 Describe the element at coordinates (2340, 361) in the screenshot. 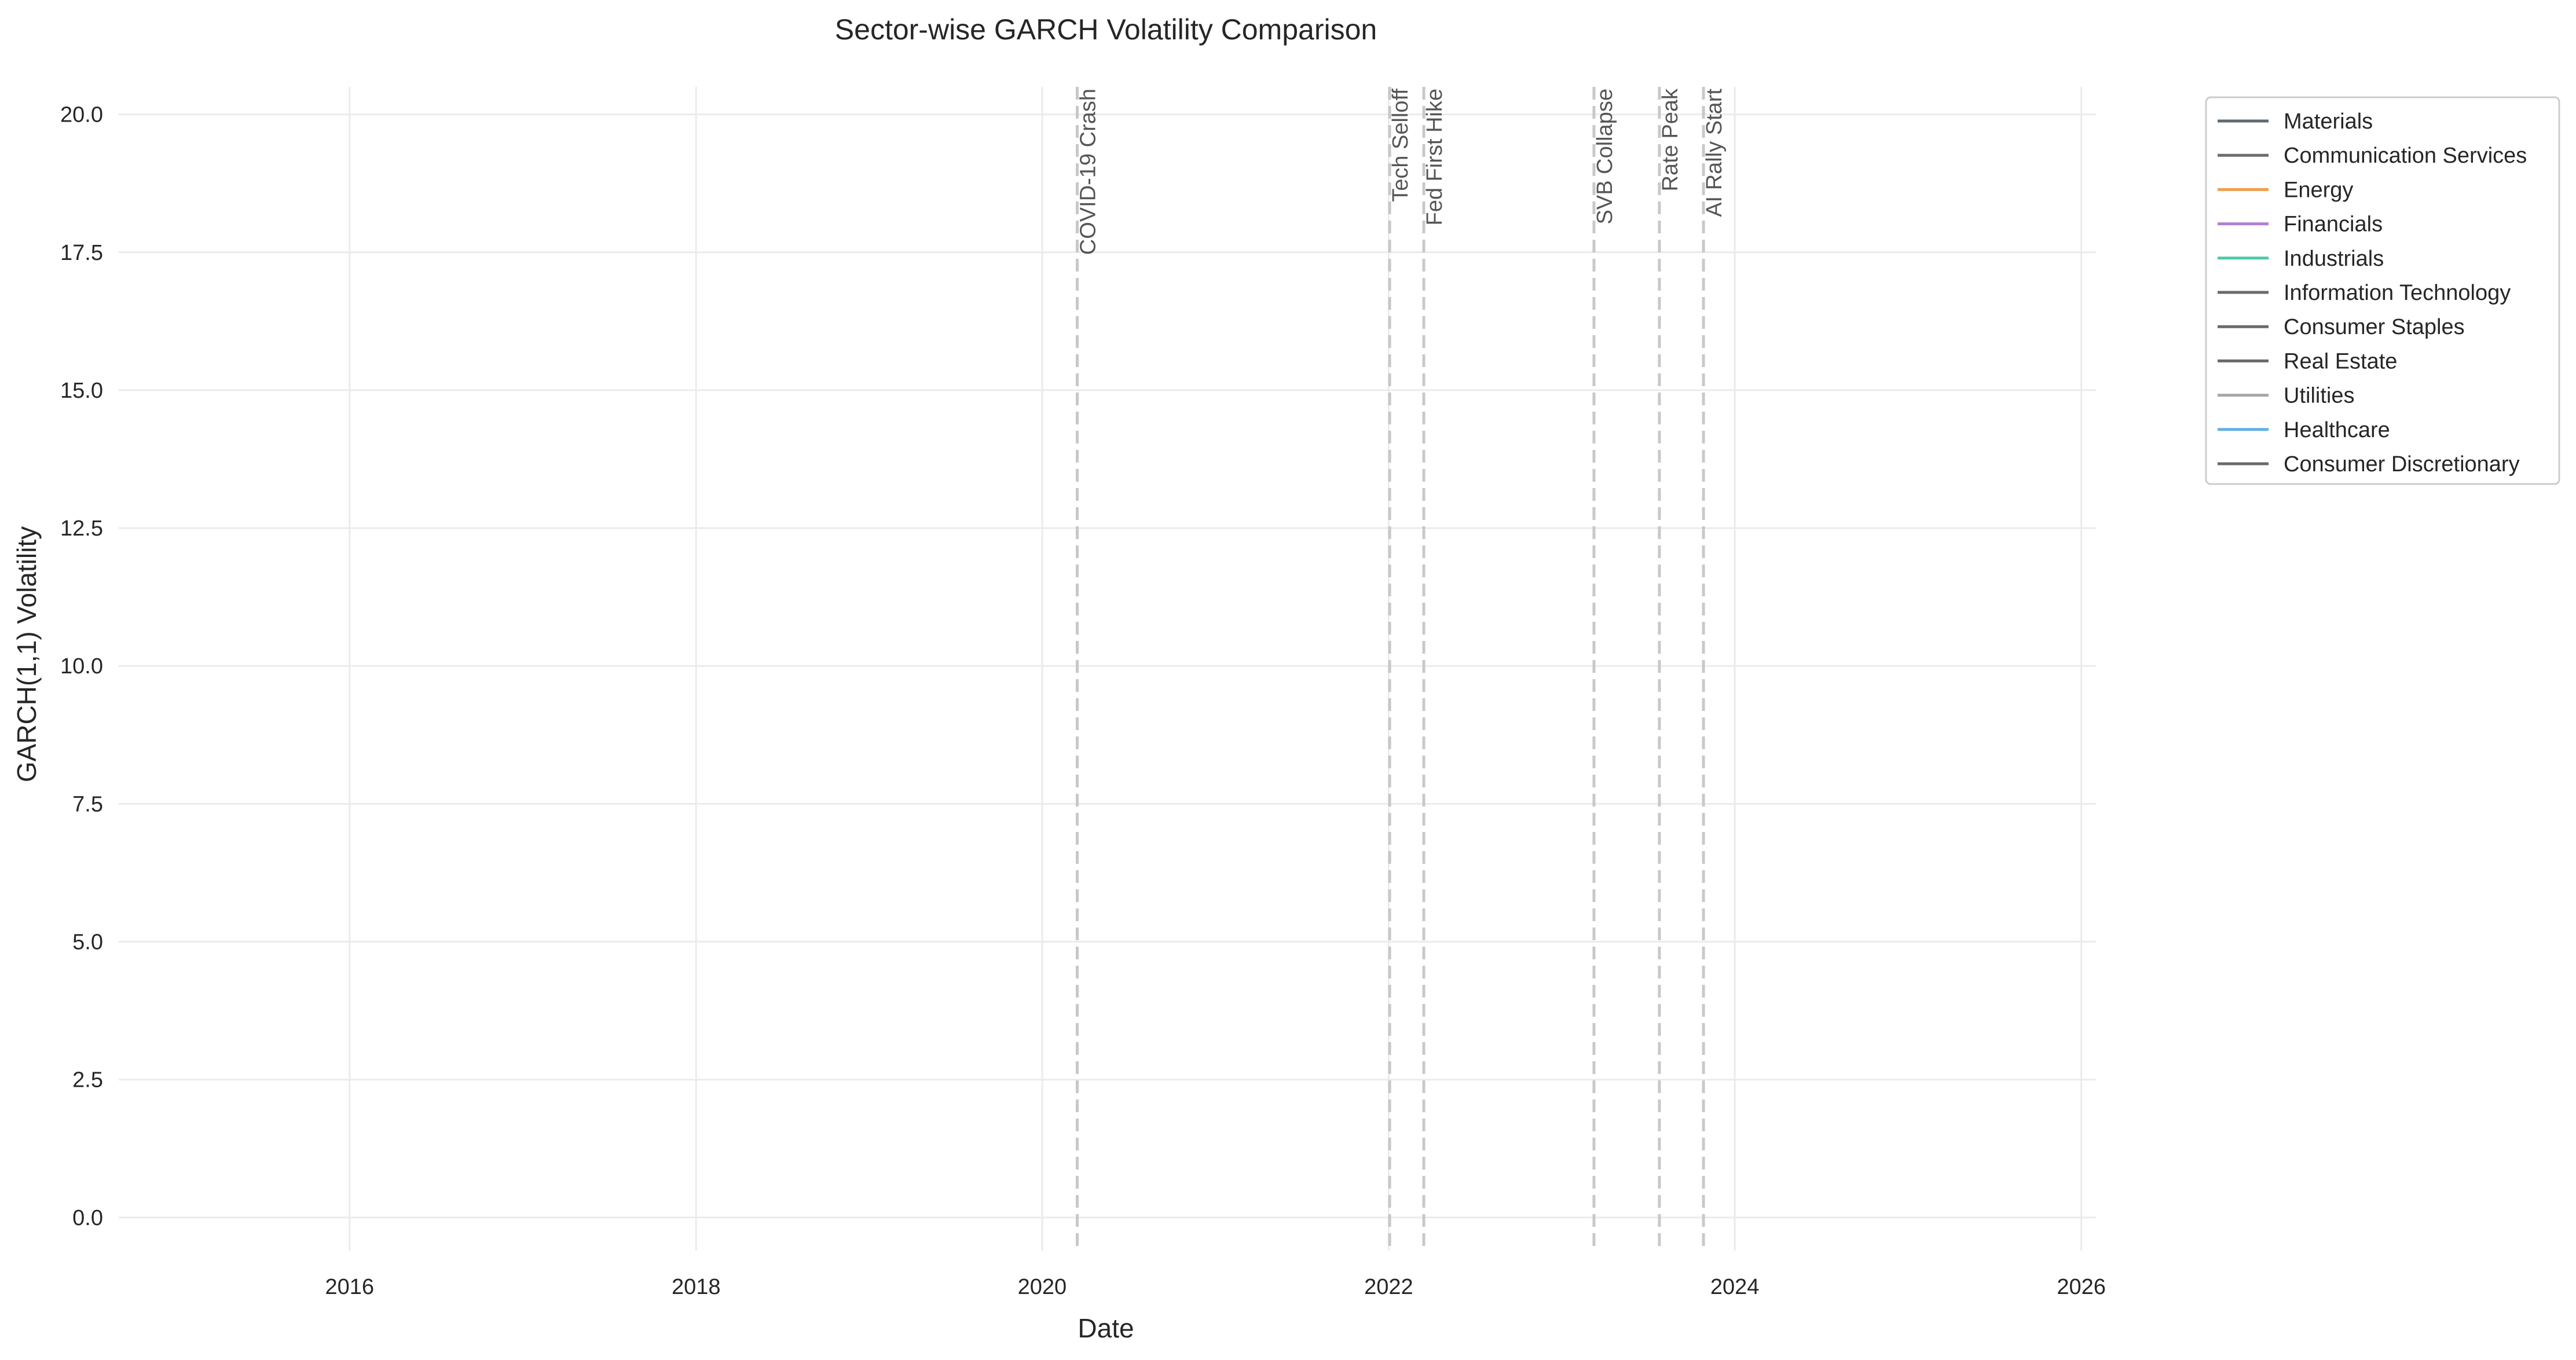

I see `legend-label: Real Estate` at that location.